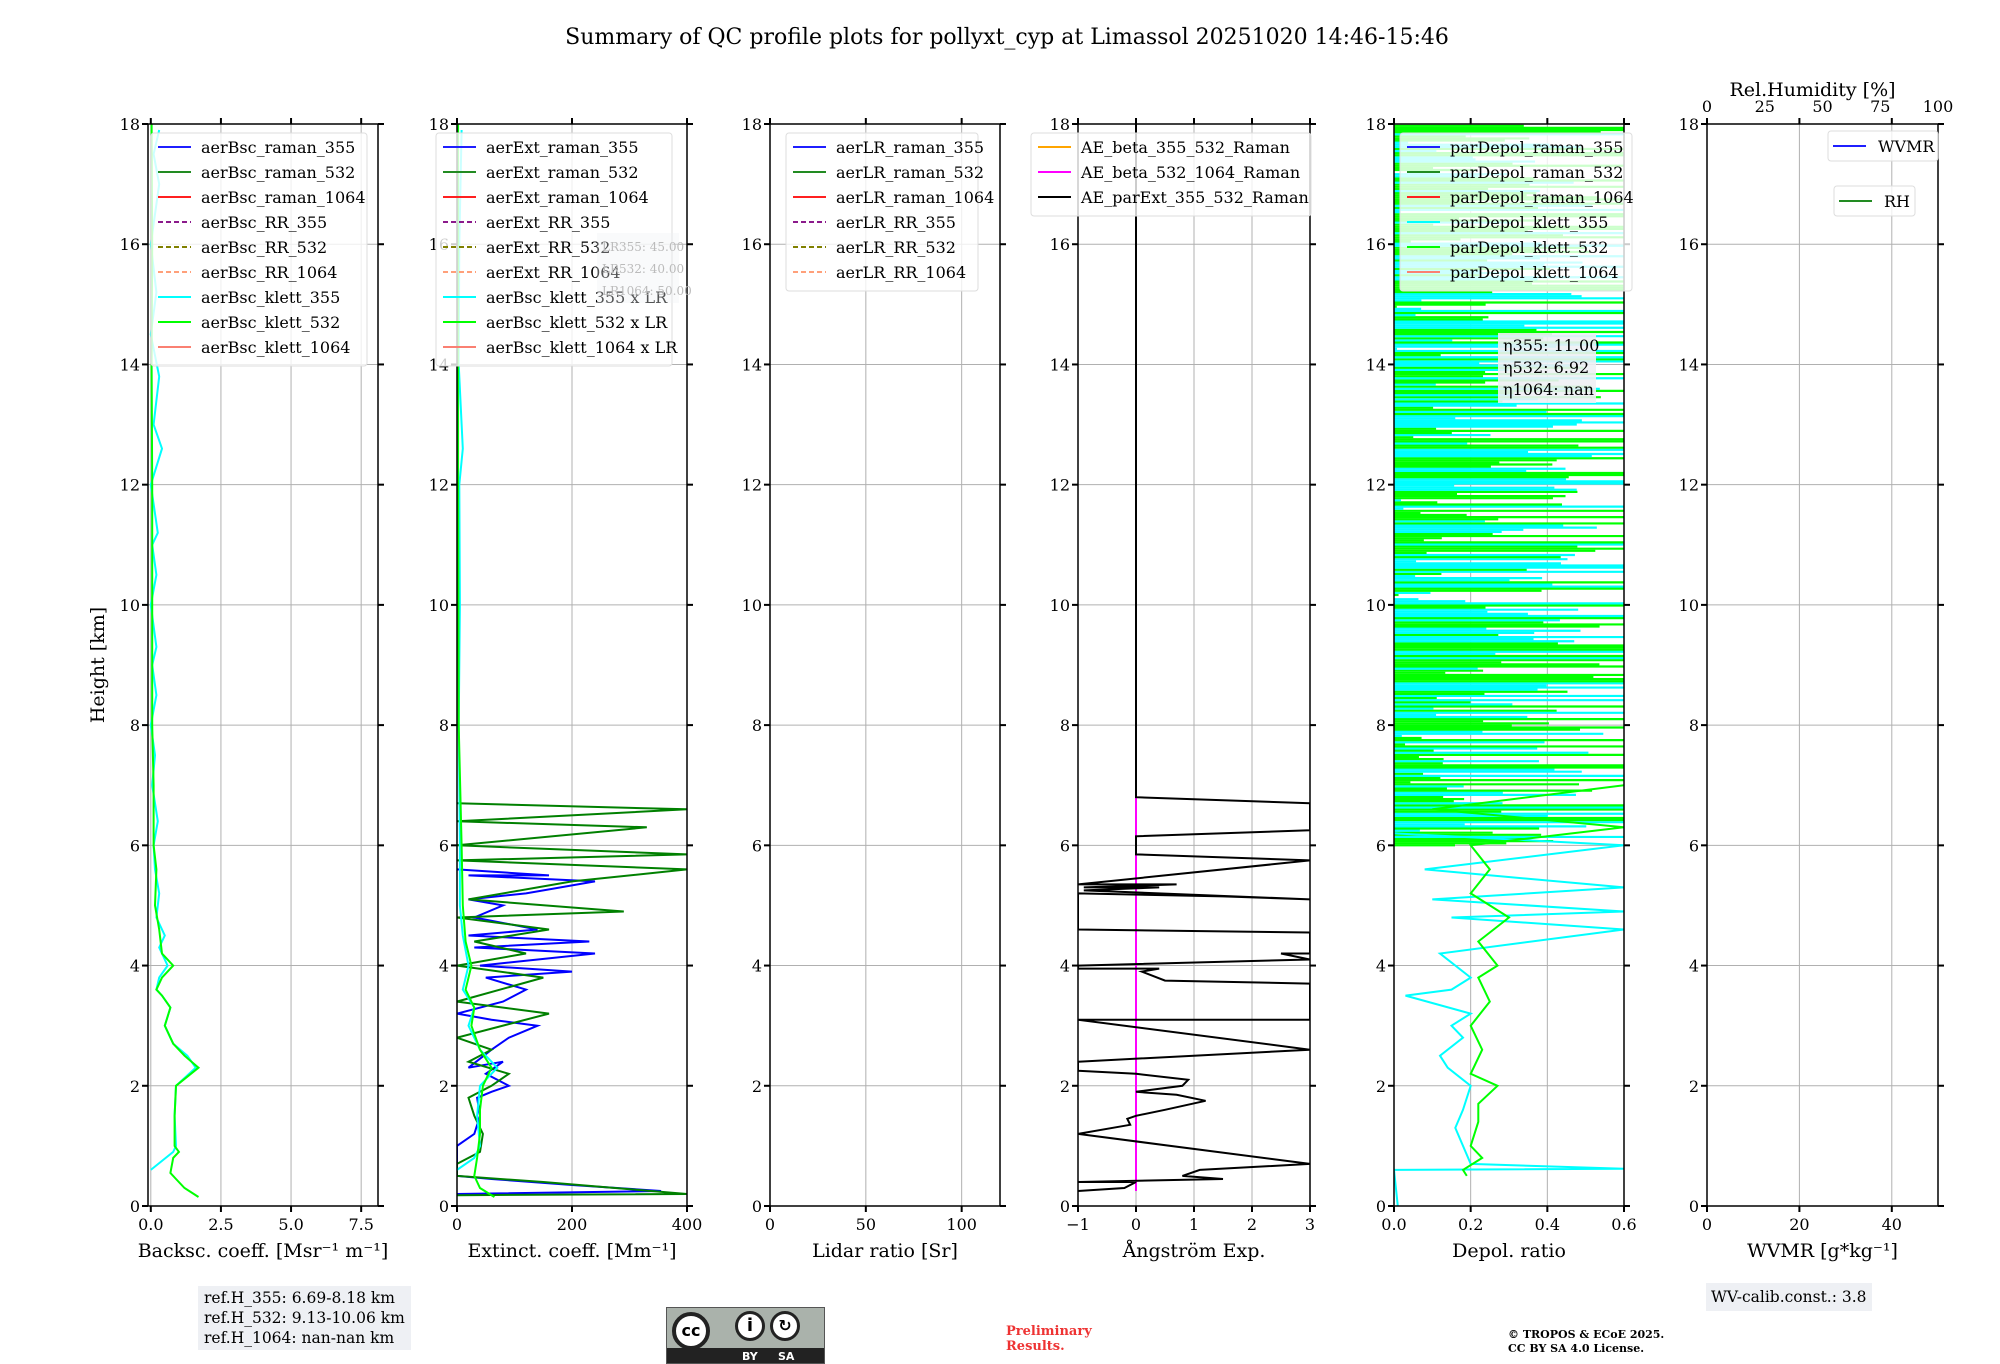  Describe the element at coordinates (1049, 1331) in the screenshot. I see `preliminary-line-1: Preliminary` at that location.